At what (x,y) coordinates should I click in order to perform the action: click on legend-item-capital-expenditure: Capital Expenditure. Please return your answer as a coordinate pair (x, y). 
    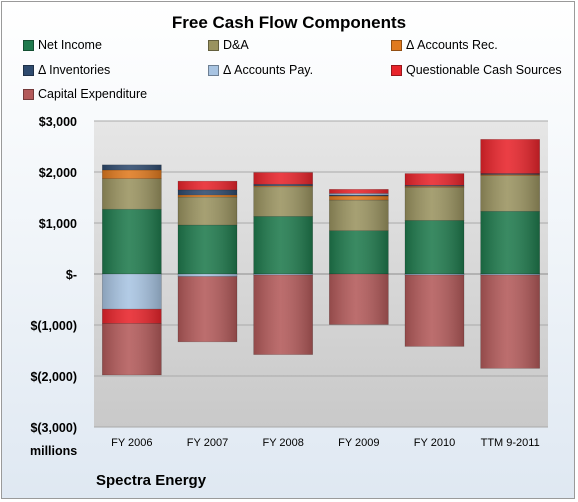
    Looking at the image, I should click on (85, 94).